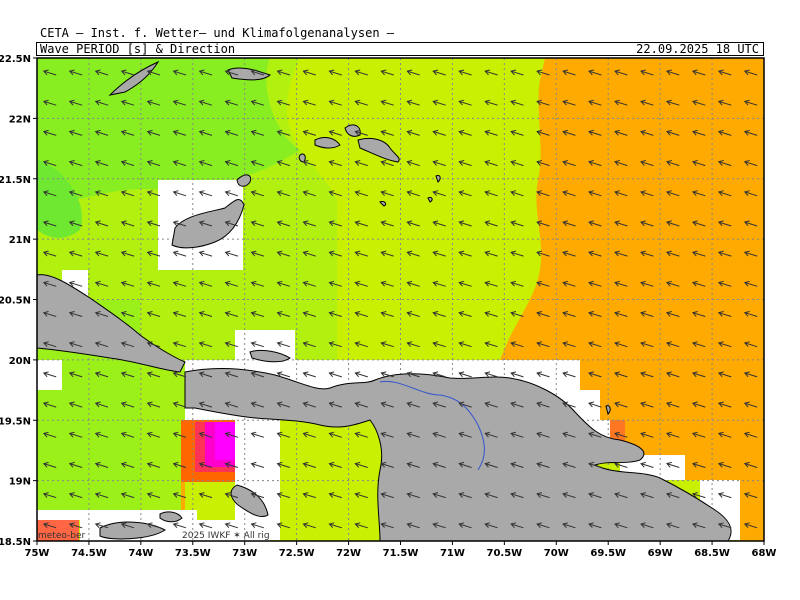  I want to click on x-tick-label: 69.5W, so click(608, 553).